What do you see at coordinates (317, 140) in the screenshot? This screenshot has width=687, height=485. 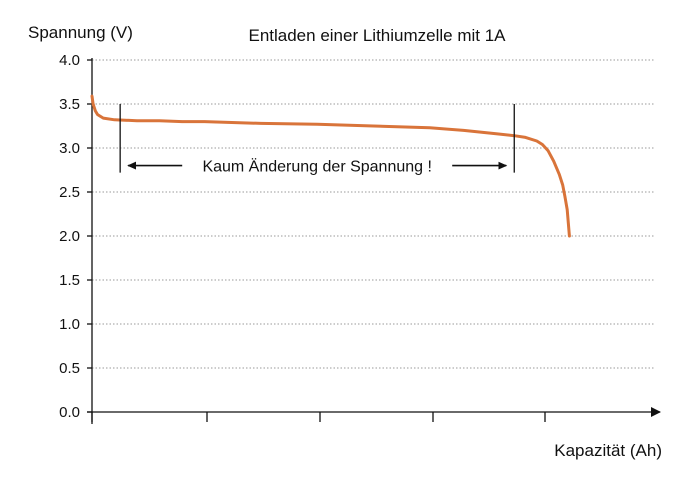 I see `annotation: Kaum Änderung der Spannung !` at bounding box center [317, 140].